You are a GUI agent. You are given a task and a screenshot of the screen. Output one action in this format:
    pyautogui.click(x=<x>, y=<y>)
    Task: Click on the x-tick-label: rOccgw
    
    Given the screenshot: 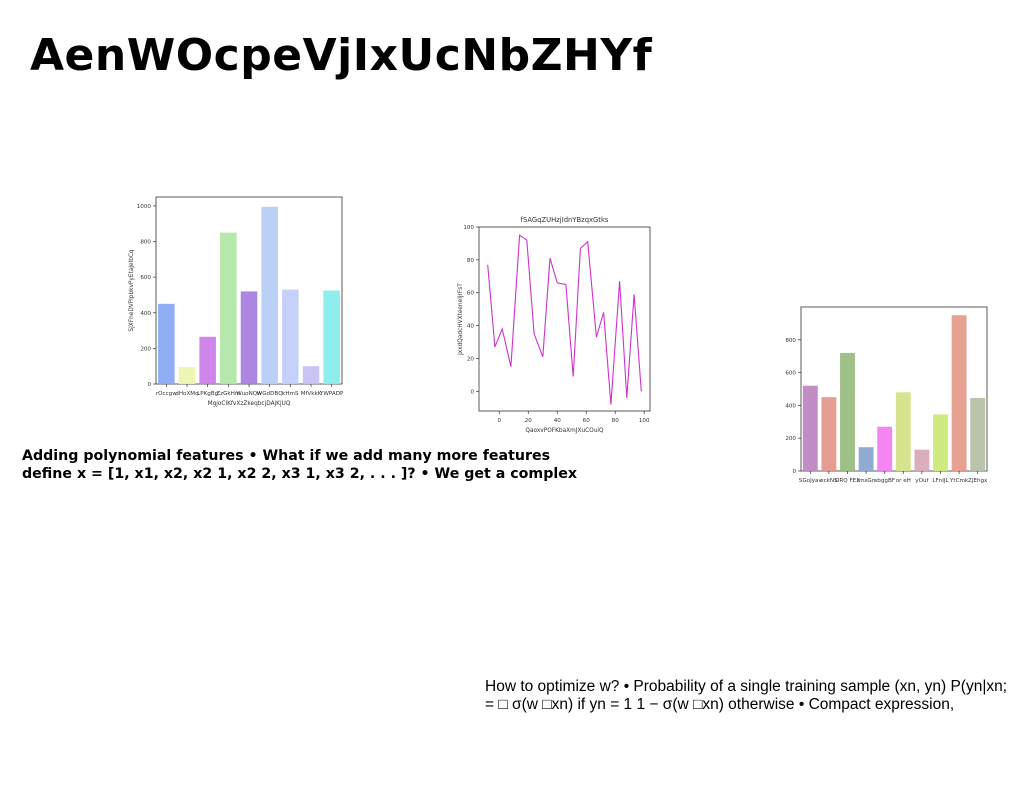 What is the action you would take?
    pyautogui.click(x=166, y=394)
    